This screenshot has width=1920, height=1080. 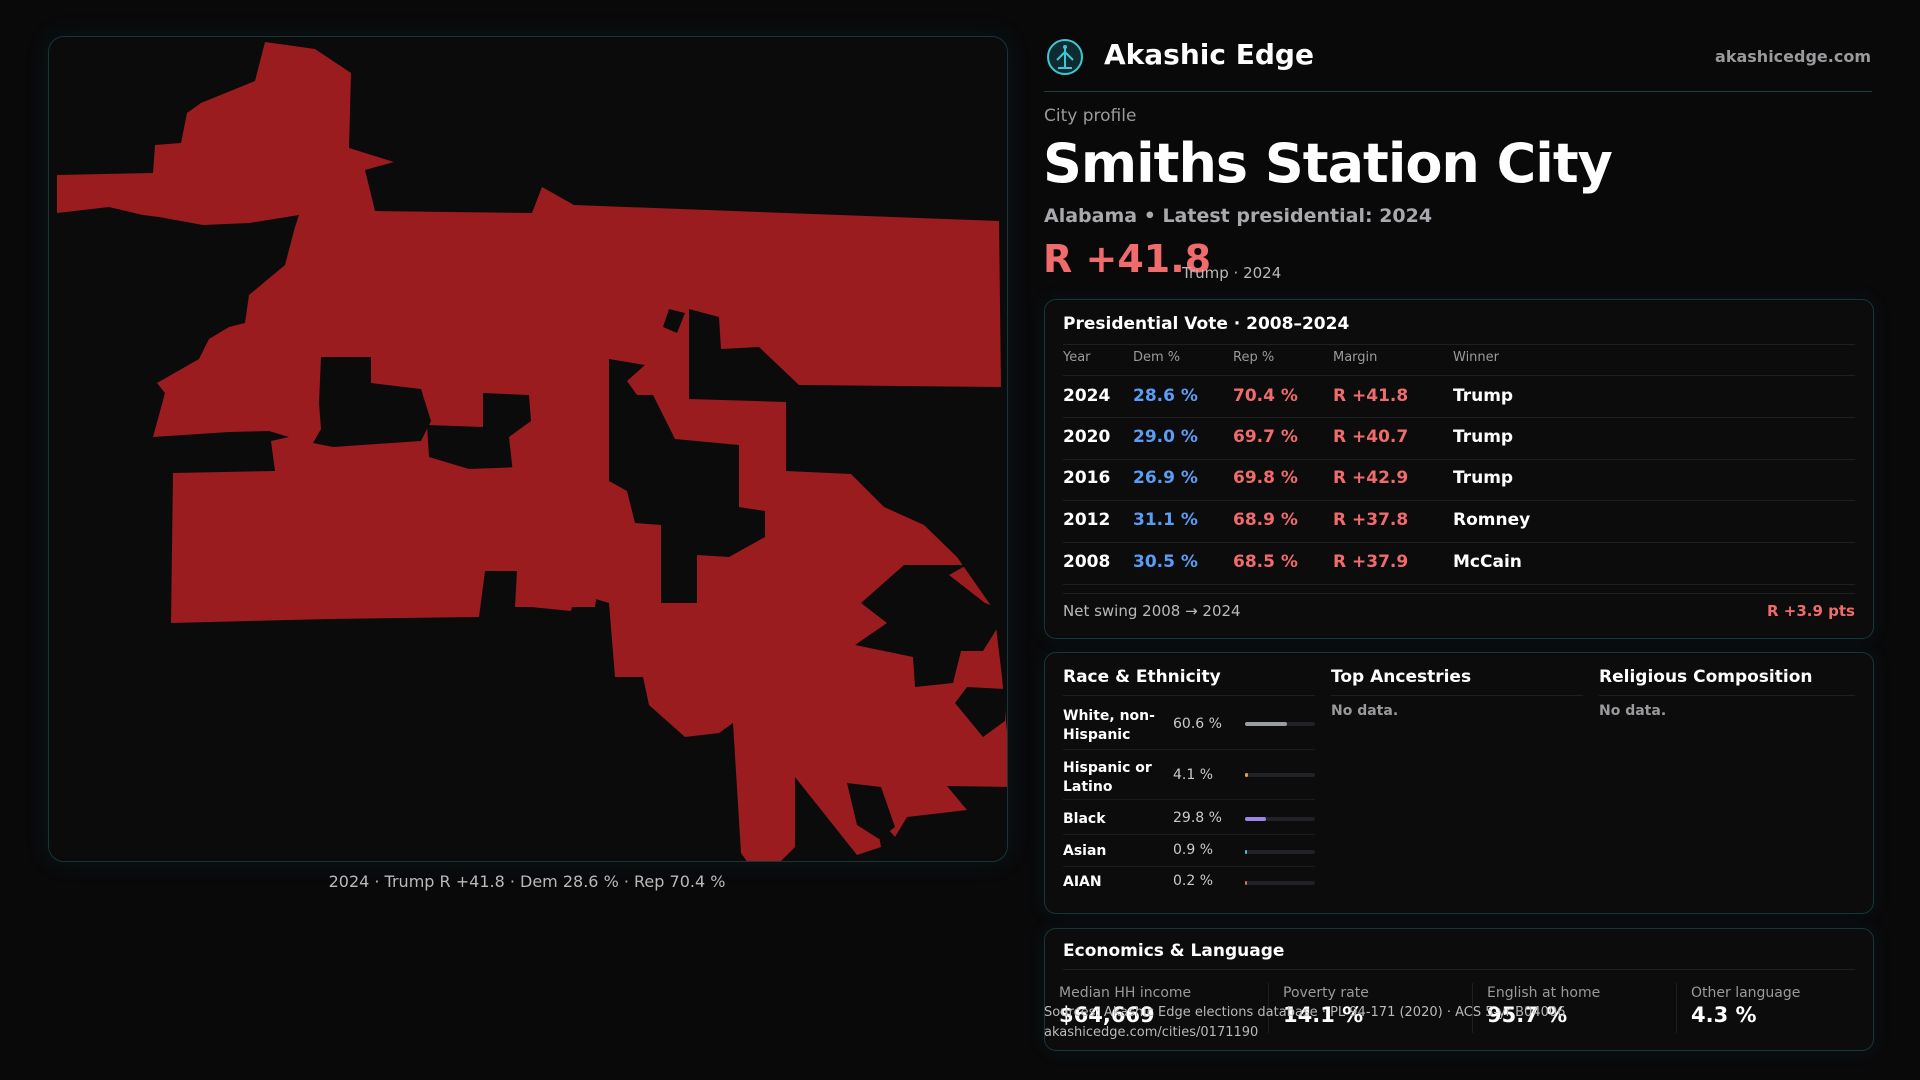 I want to click on econ-value: 4.3 %, so click(x=1724, y=1015).